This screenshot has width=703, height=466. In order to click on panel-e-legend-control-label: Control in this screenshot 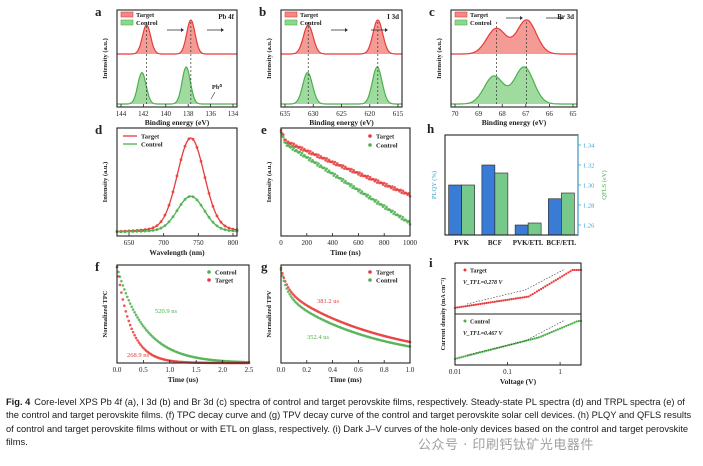, I will do `click(387, 146)`.